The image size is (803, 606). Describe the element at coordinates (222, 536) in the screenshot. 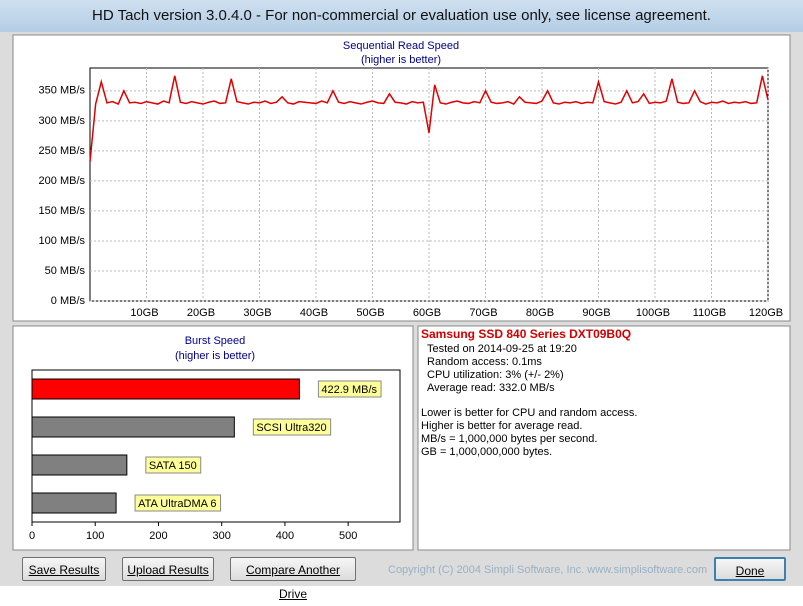

I see `x-tick-label: 300` at that location.